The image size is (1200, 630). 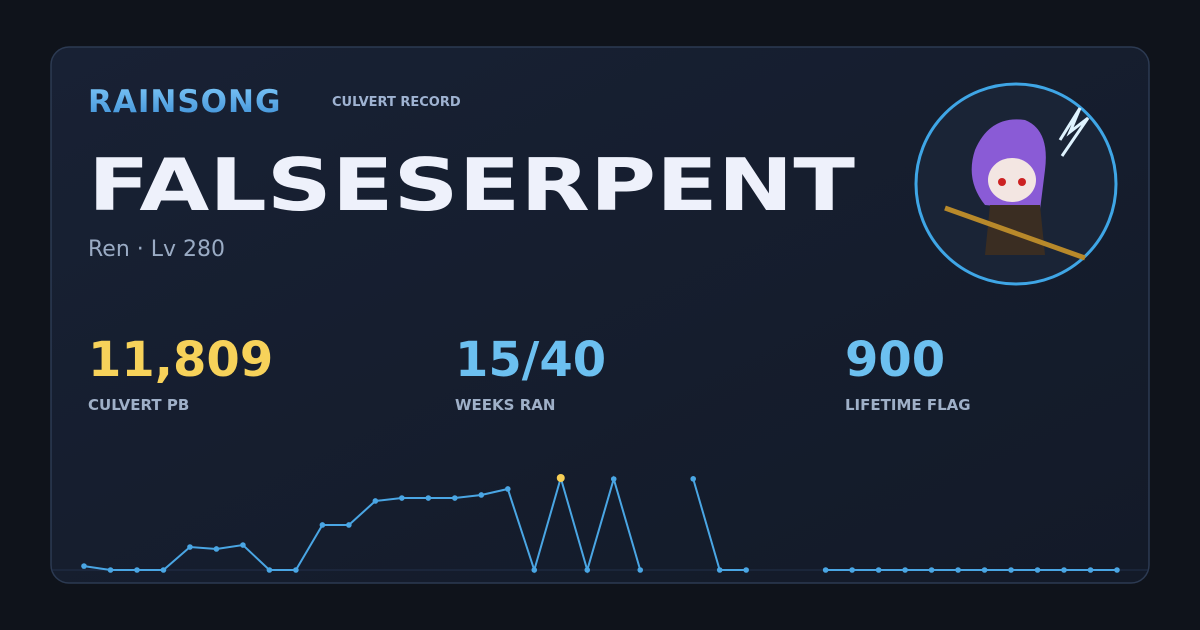 What do you see at coordinates (184, 102) in the screenshot?
I see `brand: RAINSONG` at bounding box center [184, 102].